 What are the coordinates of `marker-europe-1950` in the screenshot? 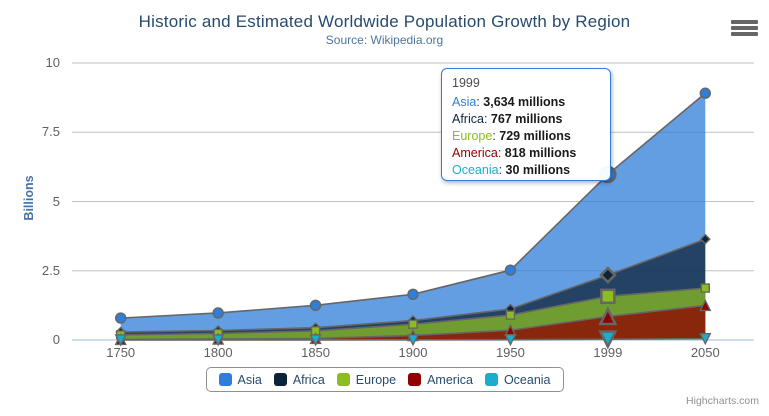 It's located at (510, 315).